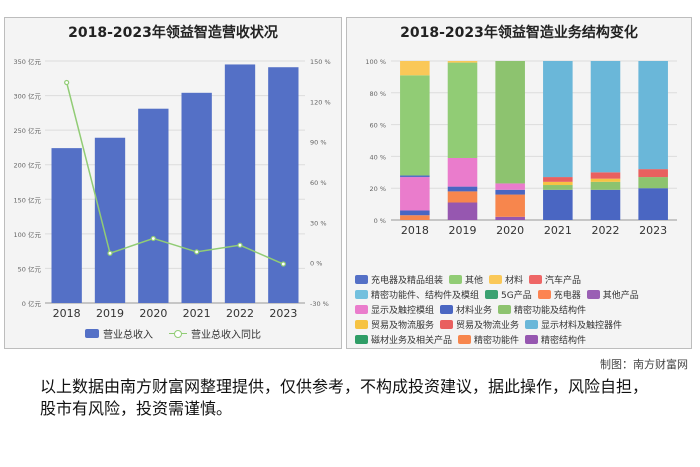  Describe the element at coordinates (394, 324) in the screenshot. I see `legend-item: 贸易及物流服务` at that location.